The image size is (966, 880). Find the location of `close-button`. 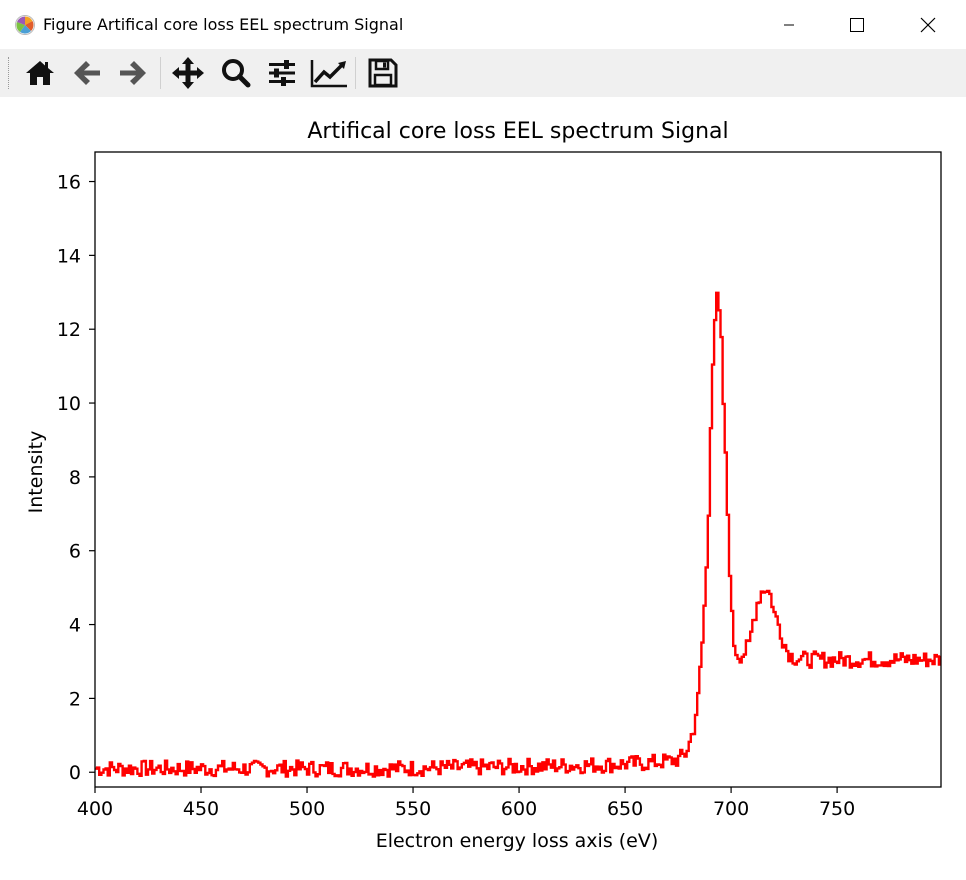

close-button is located at coordinates (928, 24).